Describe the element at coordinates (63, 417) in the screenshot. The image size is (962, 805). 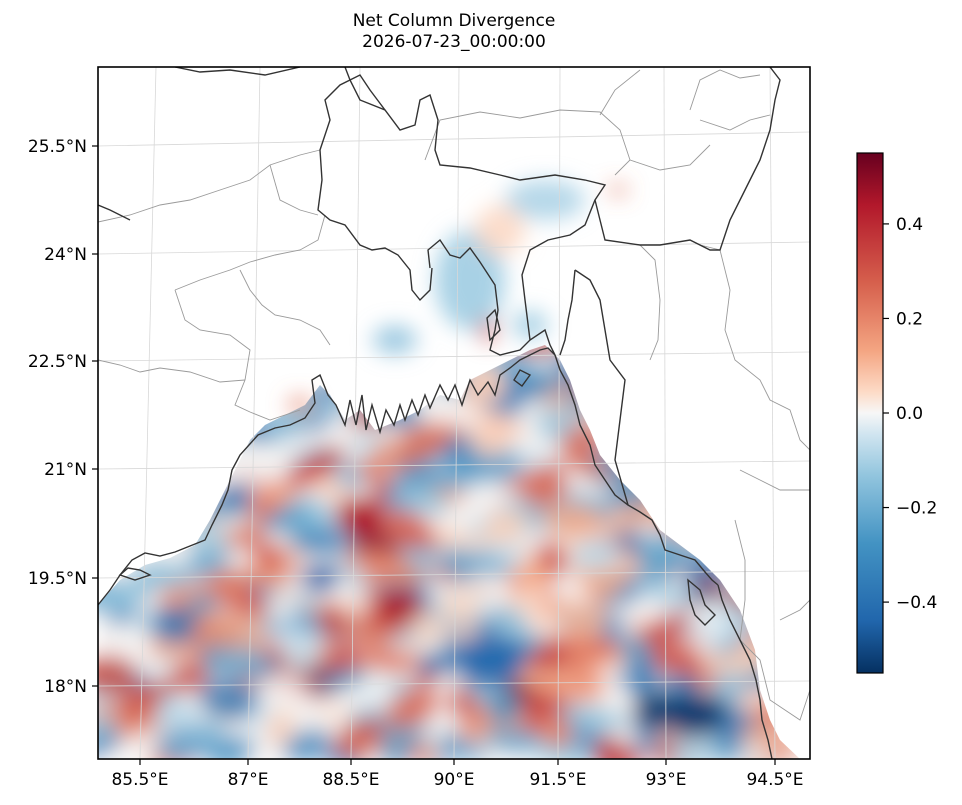
I see `latitude-axis: 25.5°N 24°N 22.5°N 21°N 19.5°N 18°N` at that location.